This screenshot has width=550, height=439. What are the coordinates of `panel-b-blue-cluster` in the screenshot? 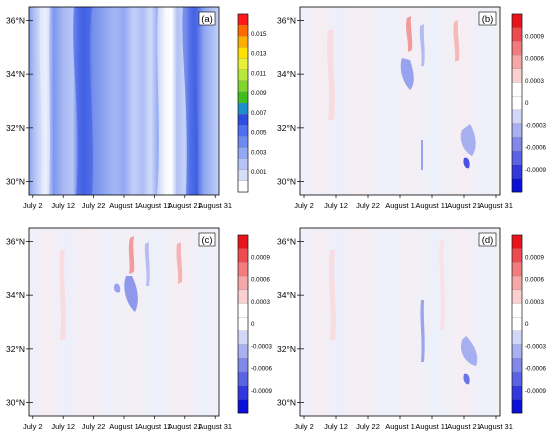 It's located at (468, 140).